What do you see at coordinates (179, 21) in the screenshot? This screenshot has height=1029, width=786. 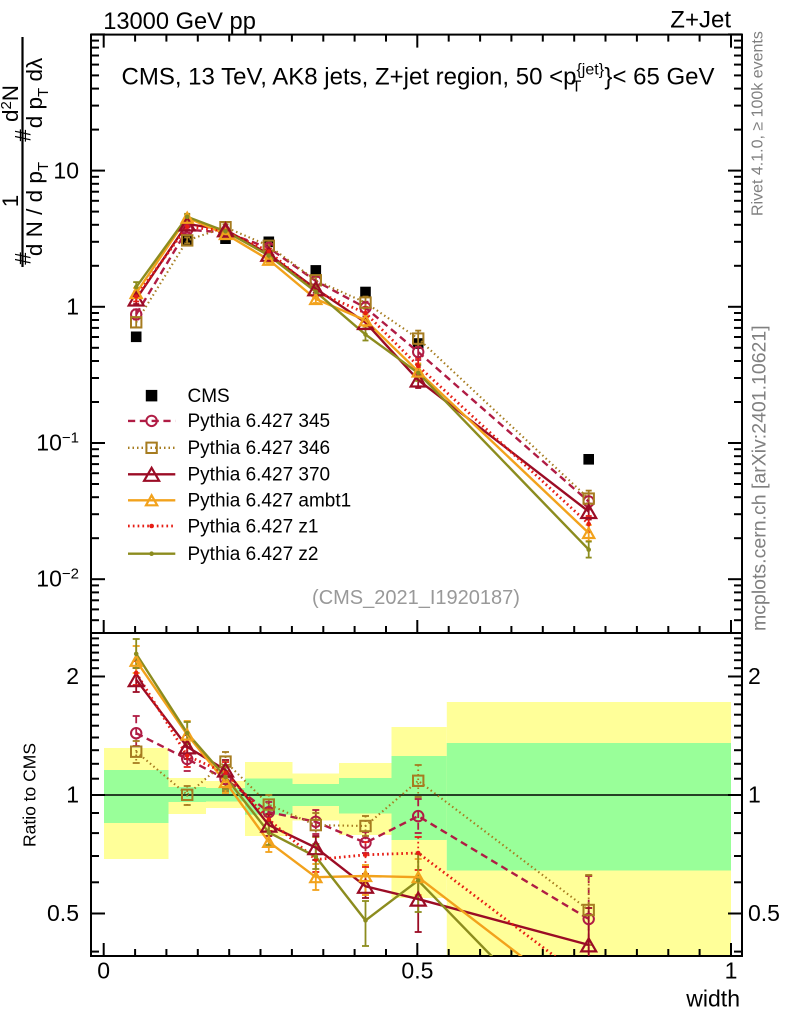 I see `svg-text: 13000 GeV pp` at bounding box center [179, 21].